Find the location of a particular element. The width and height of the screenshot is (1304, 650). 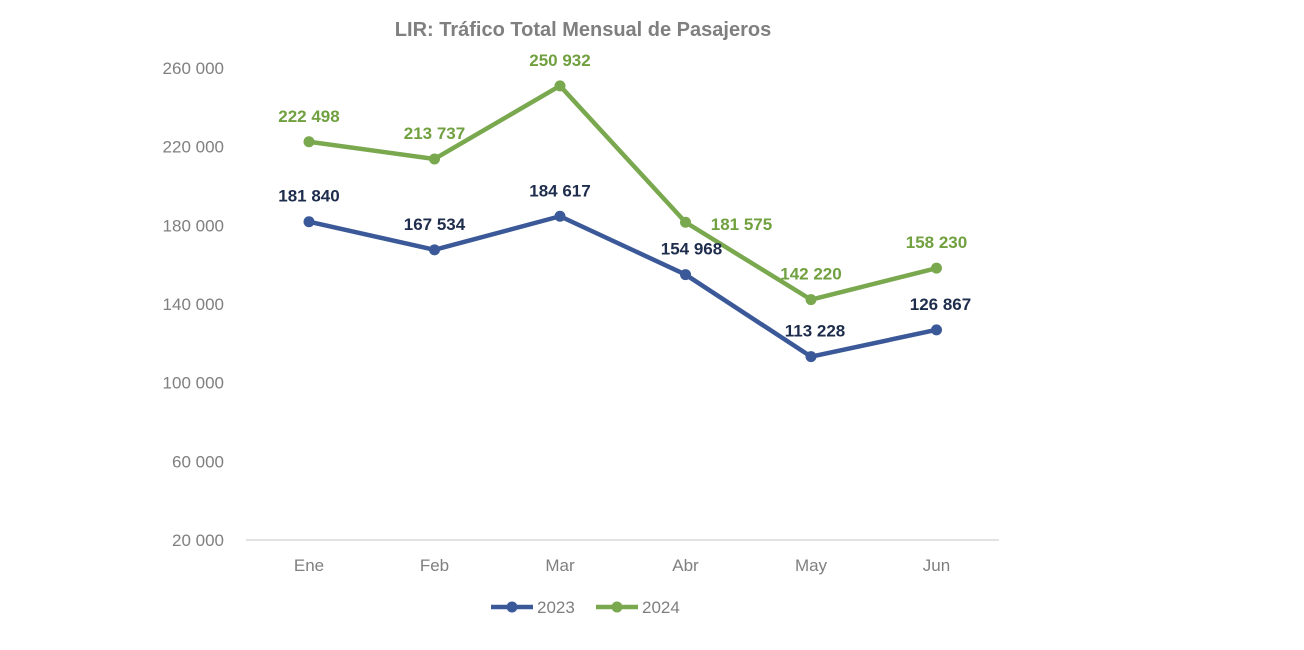

data-label-2024: 158 230 is located at coordinates (936, 242).